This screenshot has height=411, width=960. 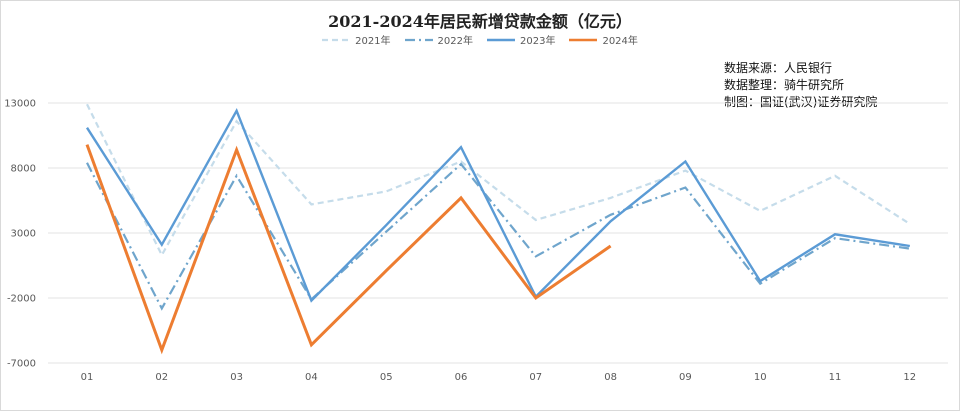 I want to click on x-tick-label: 05, so click(x=386, y=377).